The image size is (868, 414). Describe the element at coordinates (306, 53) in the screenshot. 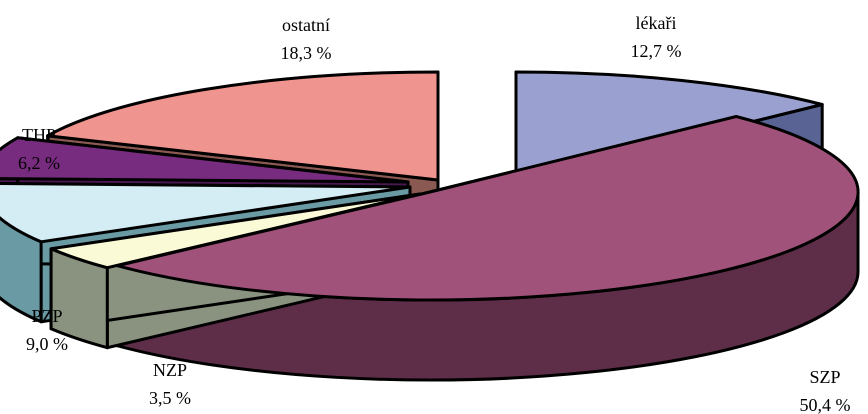

I see `slice-value-ostatni: 18,3 %` at that location.